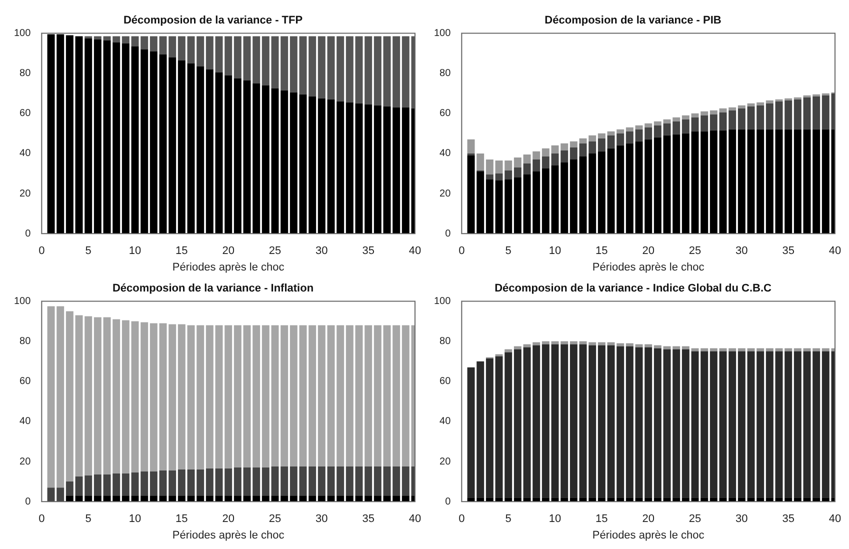 This screenshot has width=849, height=549. I want to click on x-tick-label: 35, so click(788, 251).